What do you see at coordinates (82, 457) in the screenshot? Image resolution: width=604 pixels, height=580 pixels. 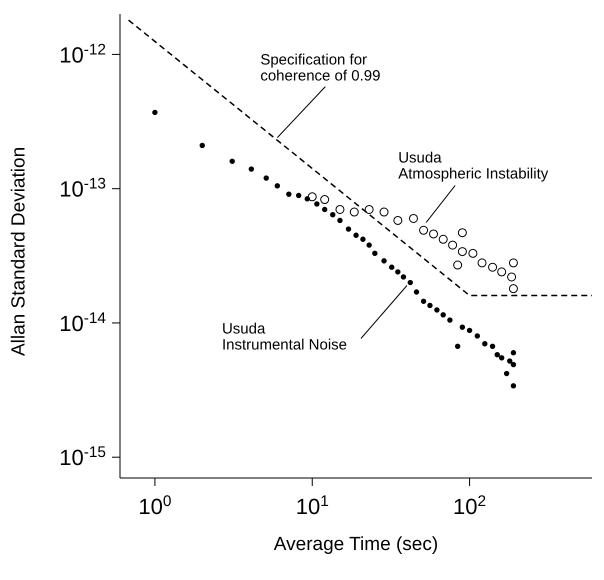 I see `y-tick-label: 10$^{-15}$` at bounding box center [82, 457].